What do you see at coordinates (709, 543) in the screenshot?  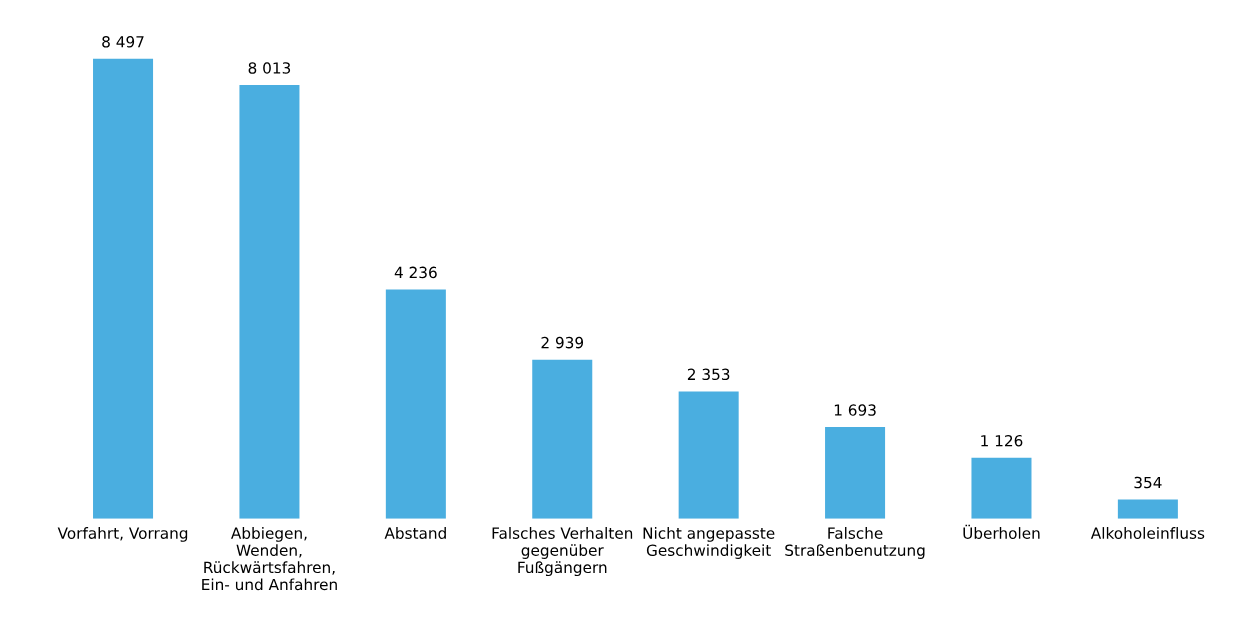 I see `x-tick-label: Nicht angepasste Geschwindigkeit` at bounding box center [709, 543].